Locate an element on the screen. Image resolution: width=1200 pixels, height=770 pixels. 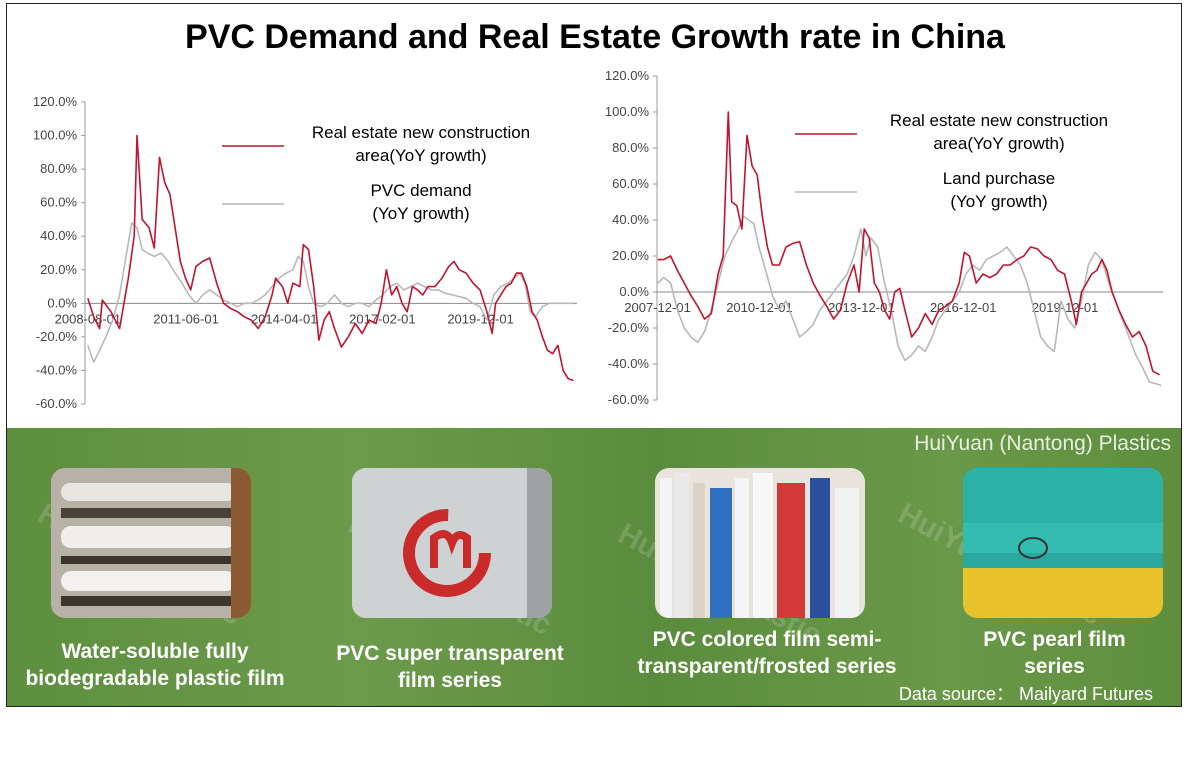
product-caption-4: PVC pearl film series is located at coordinates (1054, 653).